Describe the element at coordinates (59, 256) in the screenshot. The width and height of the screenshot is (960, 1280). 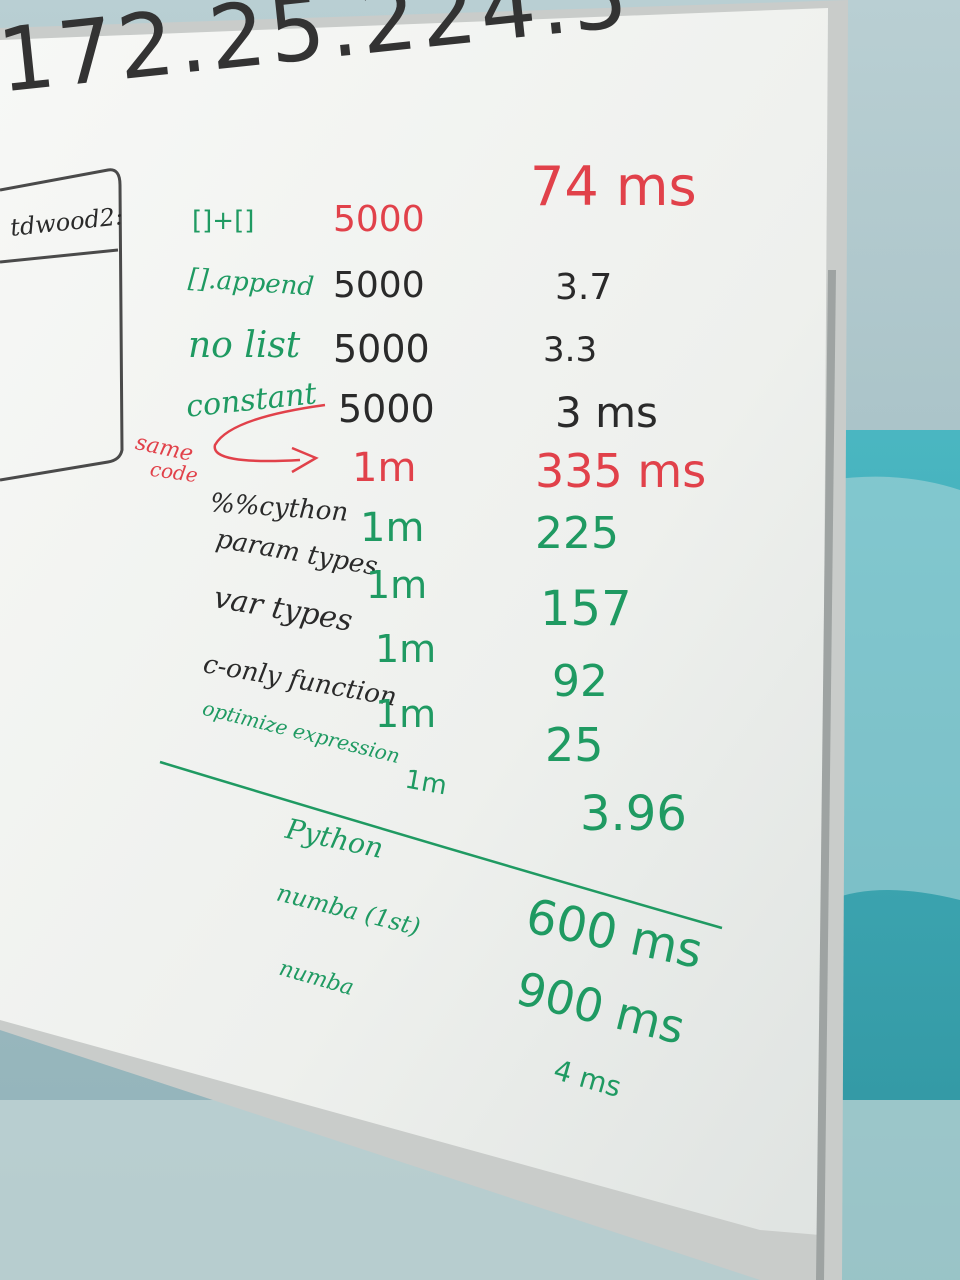
I see `window-drawing-titlebar-line` at that location.